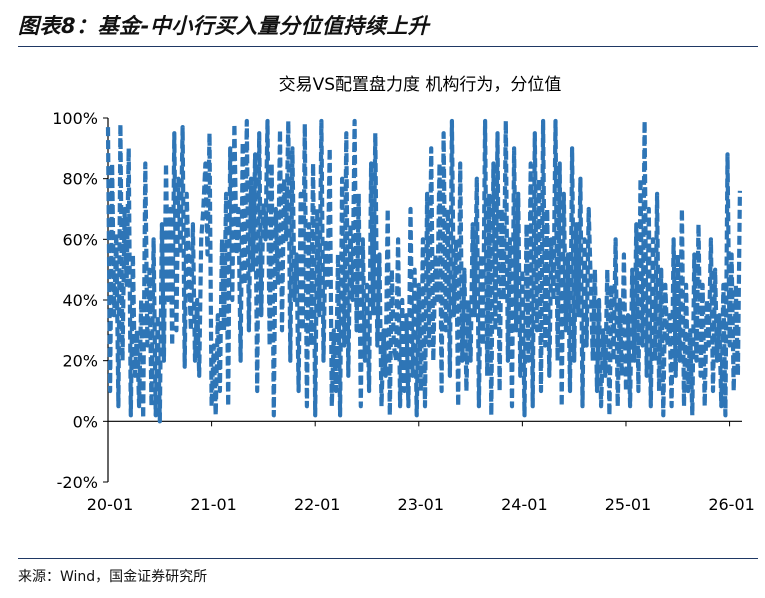  I want to click on chart-title: 交易VS配置盘力度 机构行为，分位值, so click(420, 85).